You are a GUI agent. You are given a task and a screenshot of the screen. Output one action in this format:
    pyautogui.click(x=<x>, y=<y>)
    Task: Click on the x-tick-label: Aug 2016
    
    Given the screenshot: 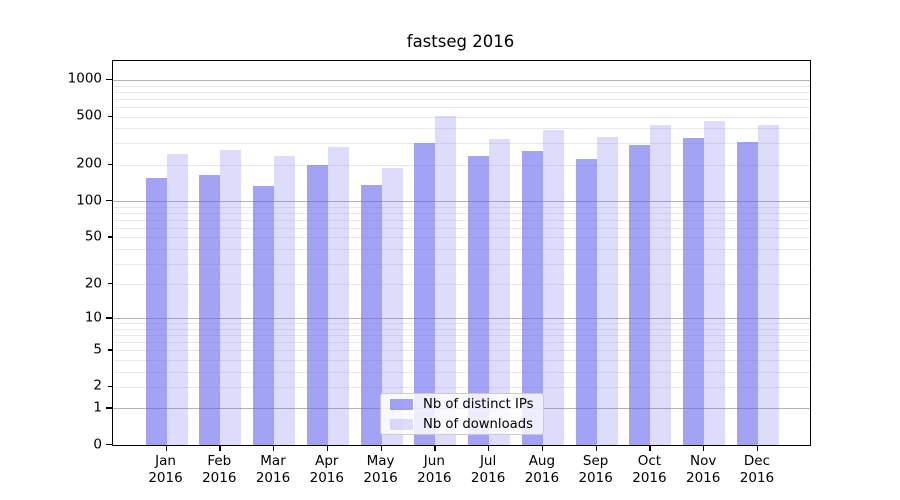 What is the action you would take?
    pyautogui.click(x=542, y=469)
    